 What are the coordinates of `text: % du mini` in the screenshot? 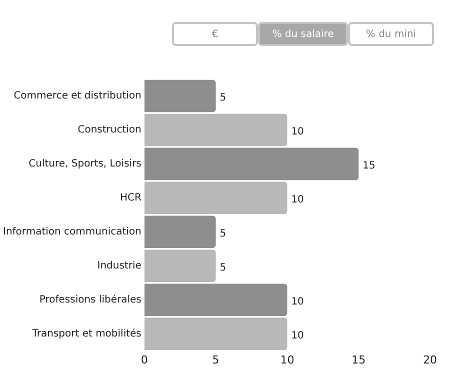 It's located at (391, 34).